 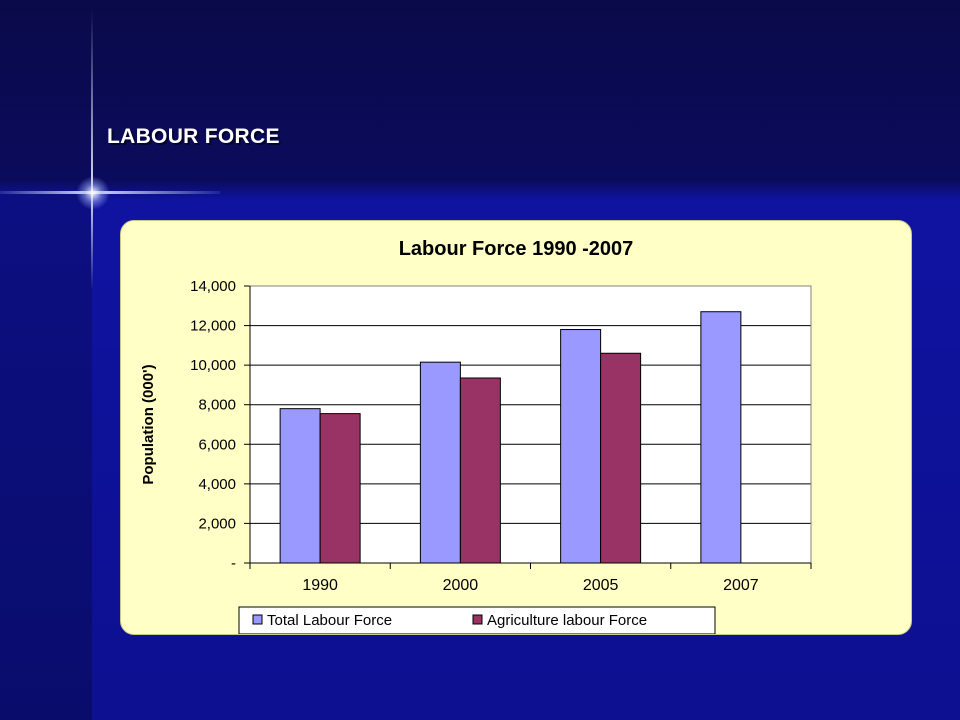 I want to click on legend-box, so click(x=477, y=620).